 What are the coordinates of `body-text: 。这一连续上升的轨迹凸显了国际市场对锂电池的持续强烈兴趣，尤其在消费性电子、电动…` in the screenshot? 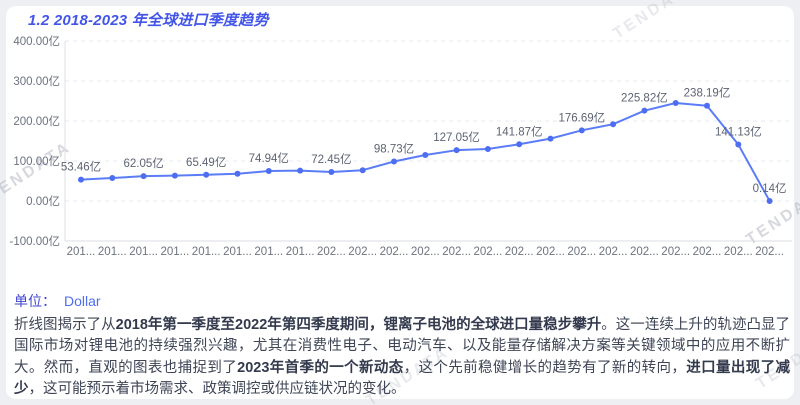 It's located at (402, 346).